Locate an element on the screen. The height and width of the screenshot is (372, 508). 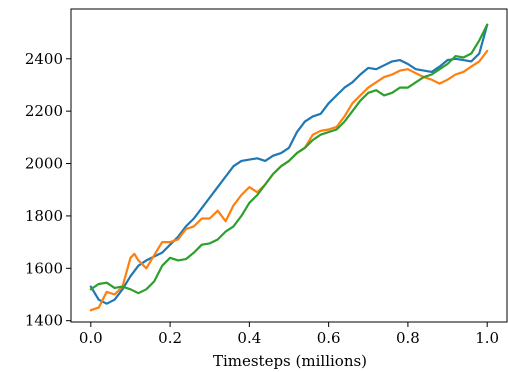
x-tick-label: 0.8 is located at coordinates (408, 338).